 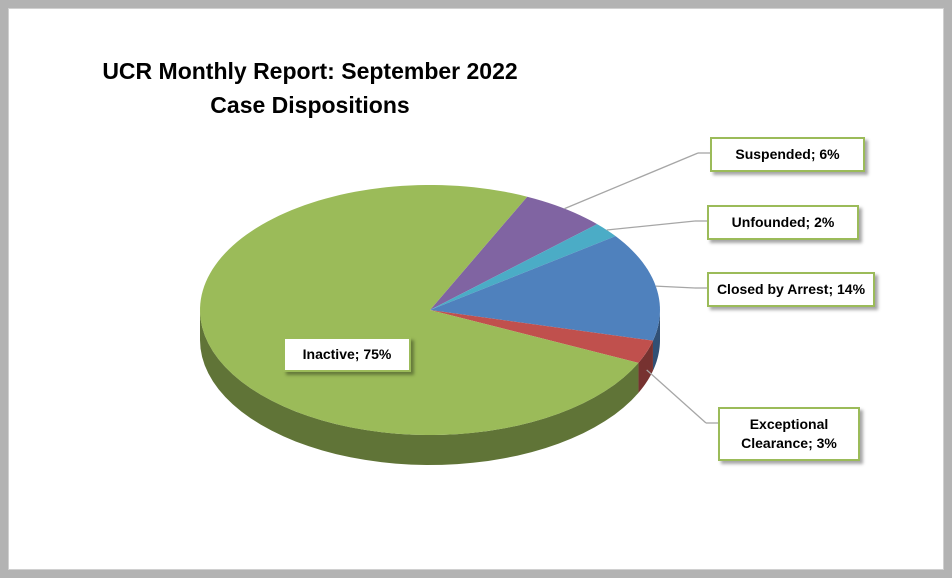 I want to click on label-category: Inactive, so click(x=328, y=354).